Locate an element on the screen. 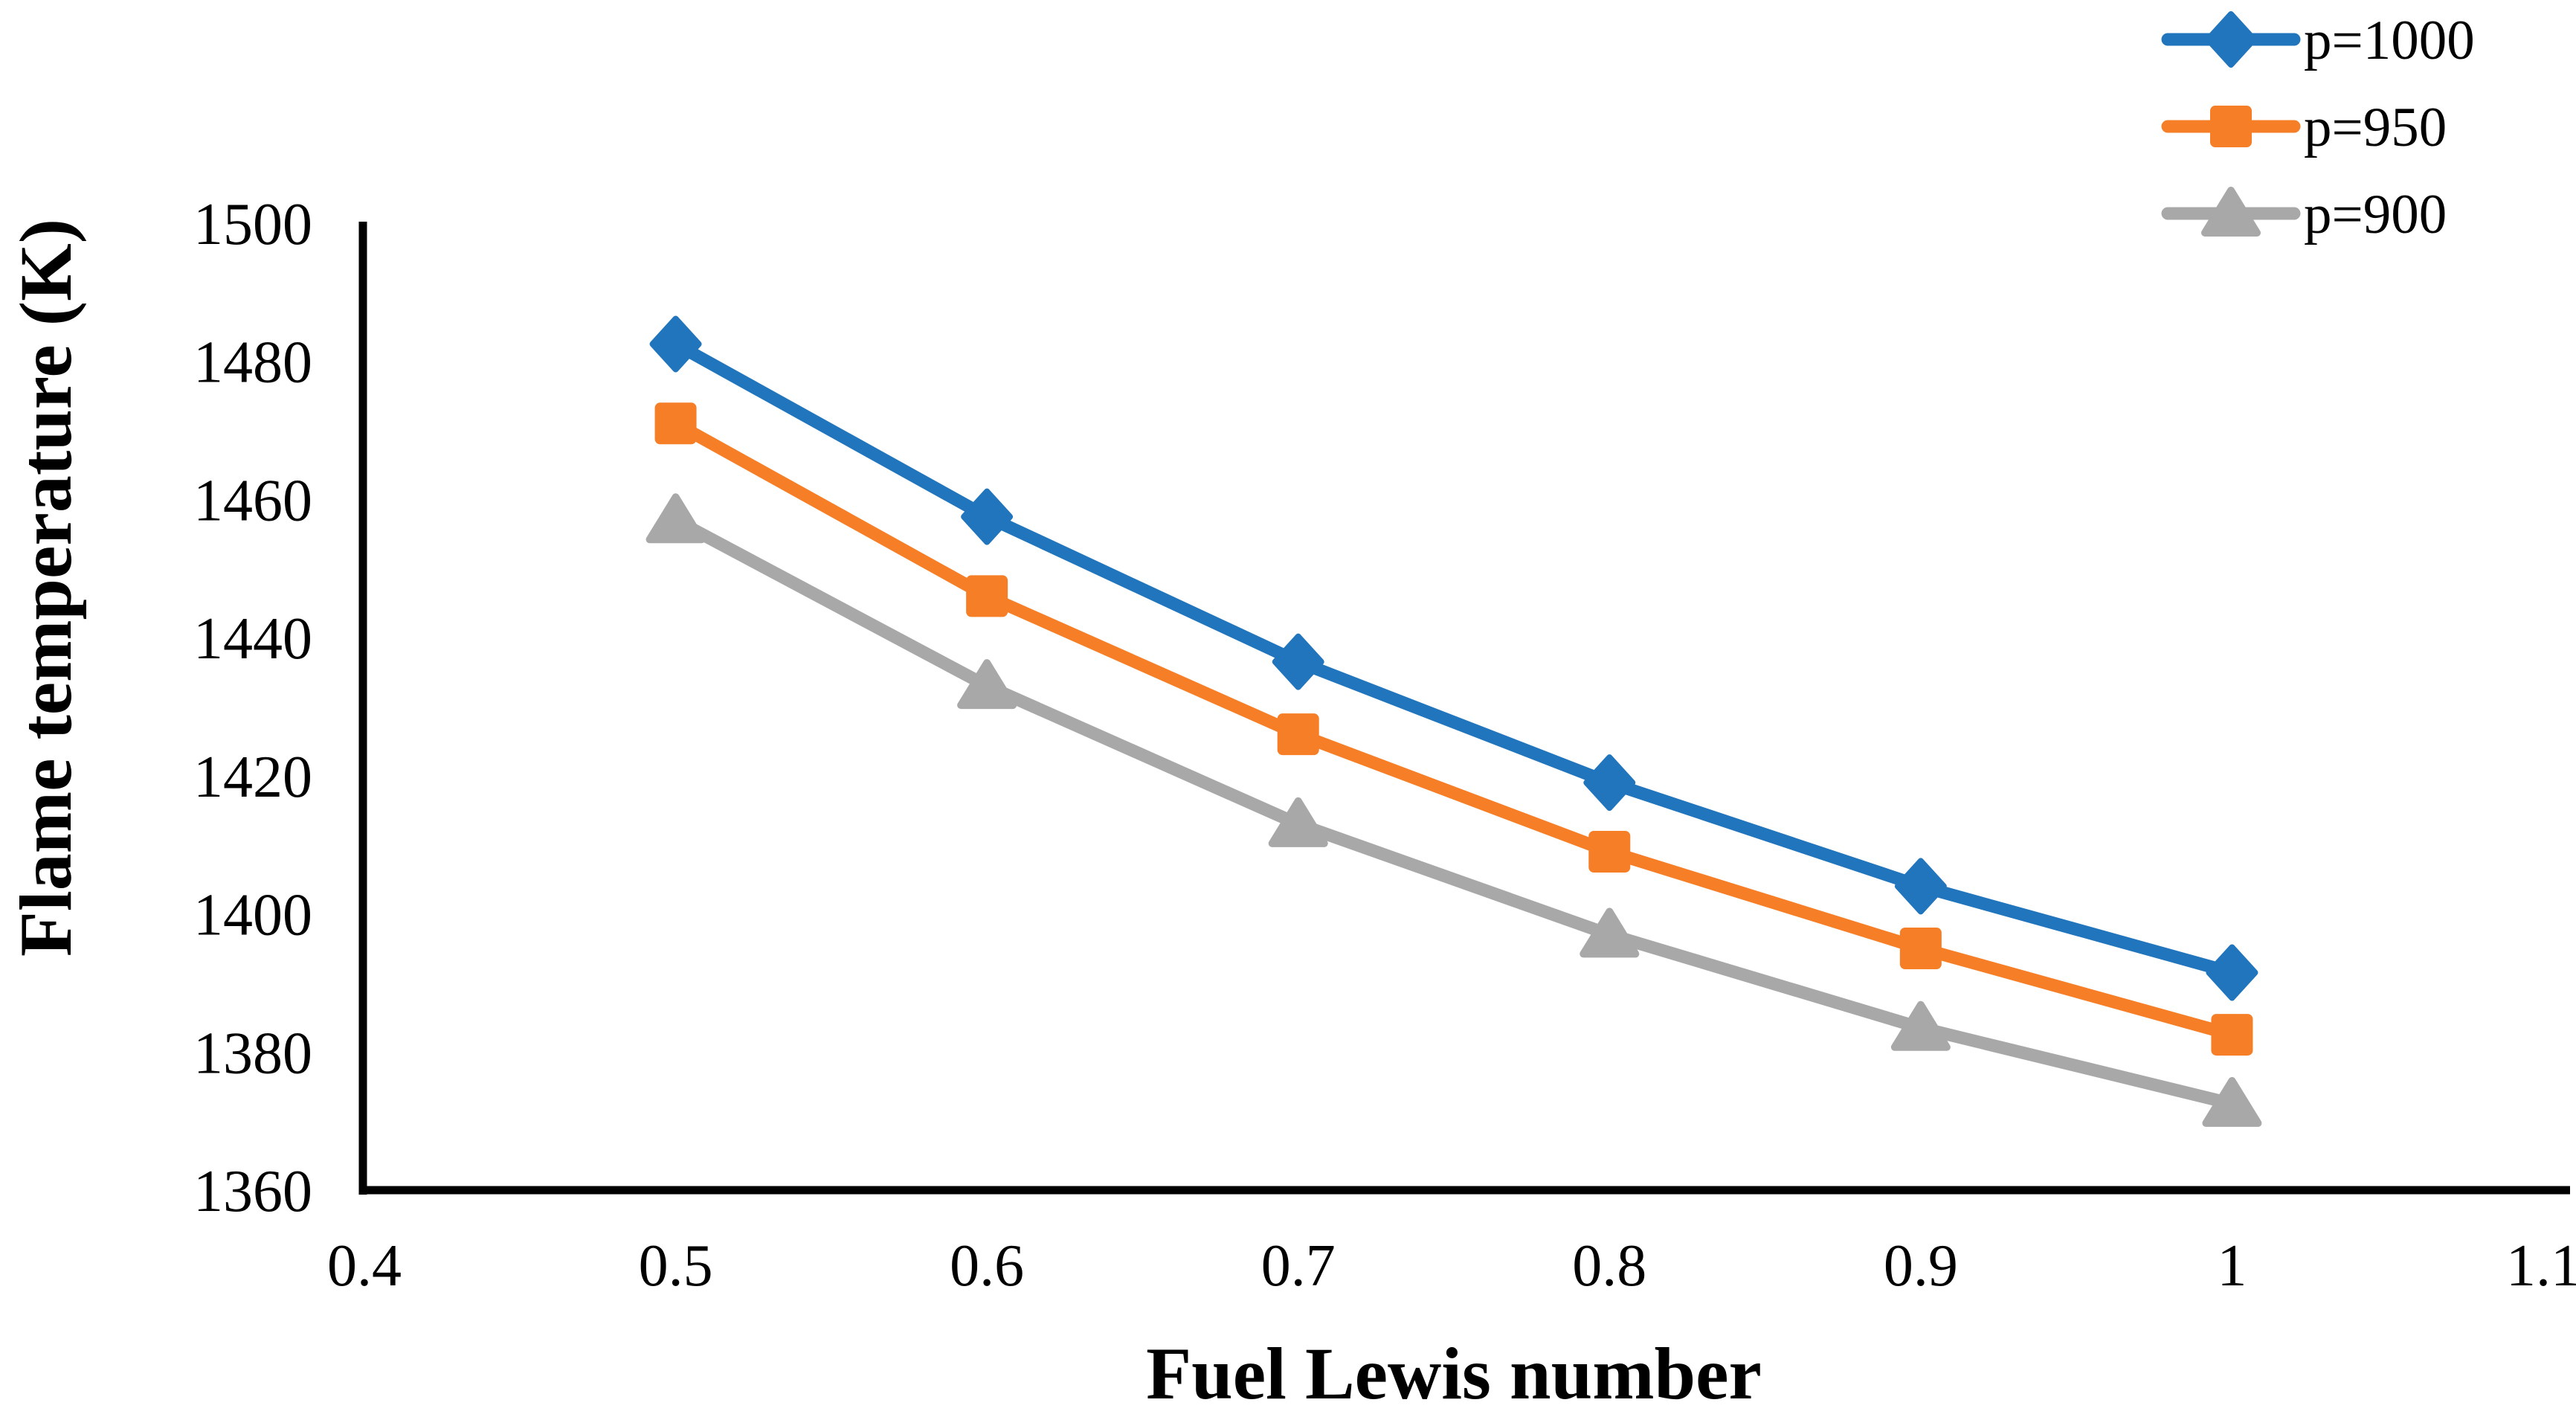  y-tick-labels: 1360 1380 1400 1420 1440 1460 1480 1500 is located at coordinates (252, 708).